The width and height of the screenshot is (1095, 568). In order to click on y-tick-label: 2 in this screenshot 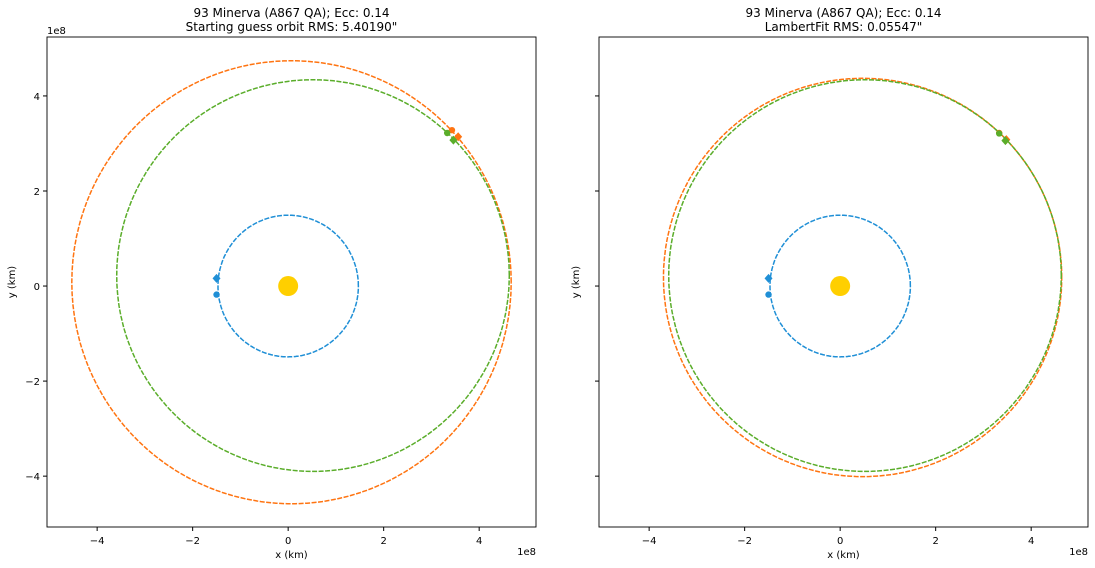, I will do `click(37, 192)`.